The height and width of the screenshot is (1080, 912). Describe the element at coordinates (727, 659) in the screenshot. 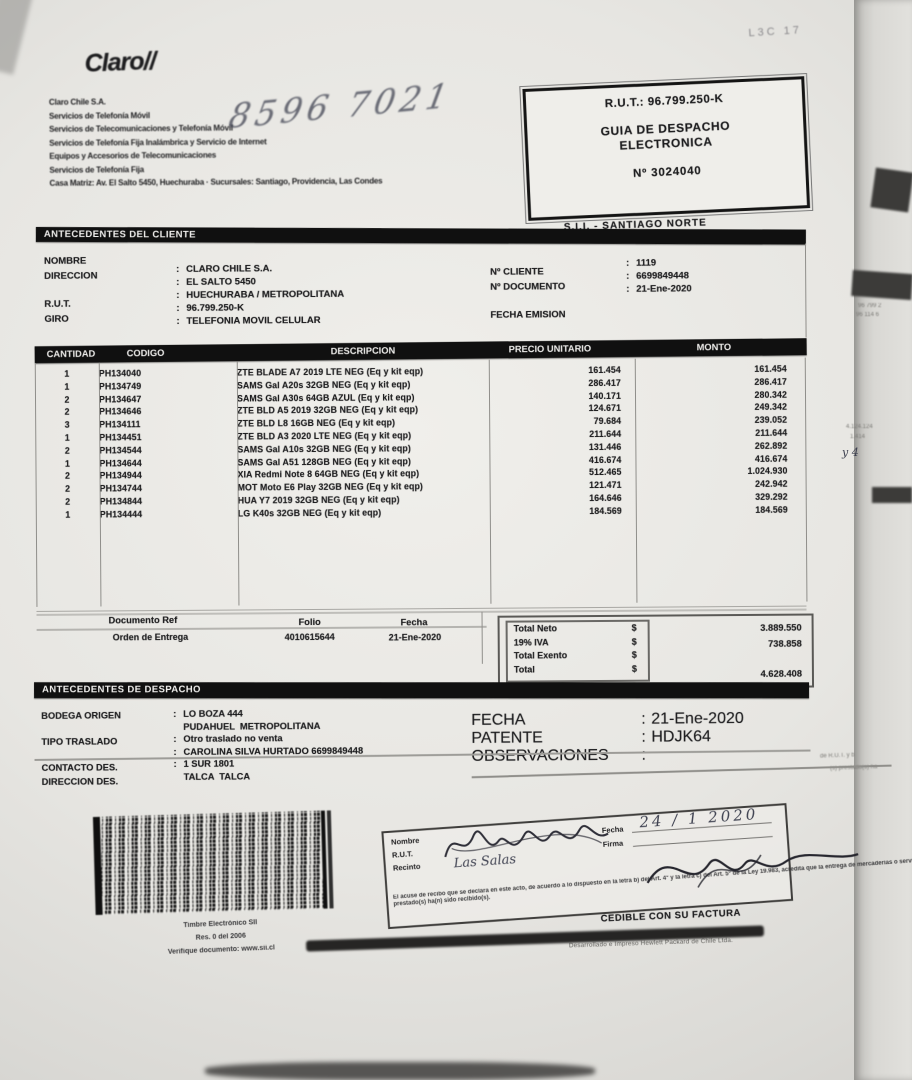

I see `totals-value-row` at that location.